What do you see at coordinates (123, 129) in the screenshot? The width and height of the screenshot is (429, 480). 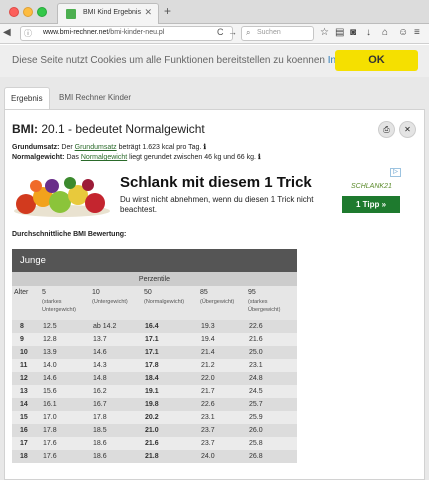 I see `bmi-value: 20.1 - bedeutet Normalgewicht` at bounding box center [123, 129].